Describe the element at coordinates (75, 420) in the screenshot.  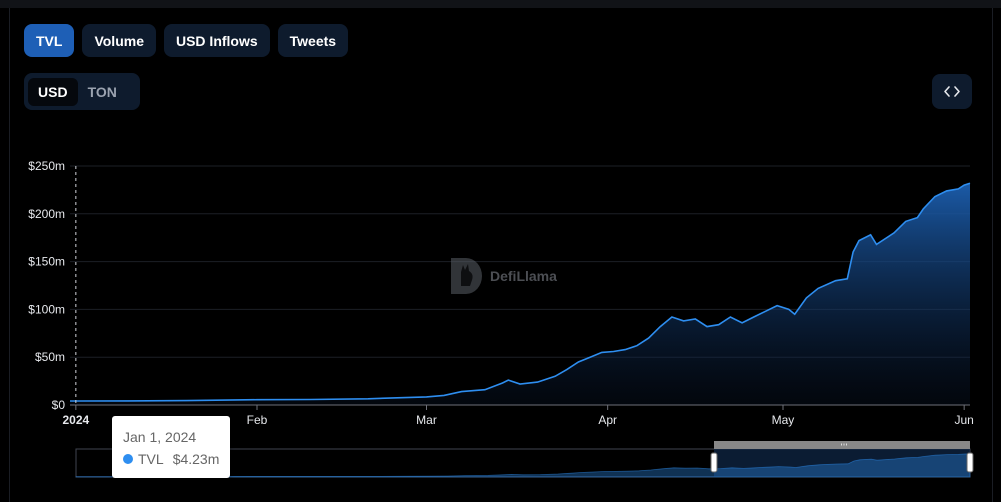
I see `x-tick-label: 2024` at that location.